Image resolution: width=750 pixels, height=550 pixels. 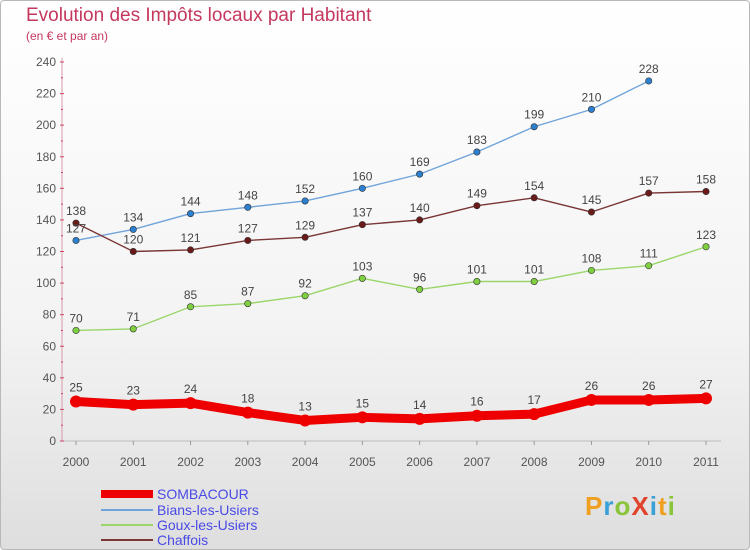 I want to click on data-label: 157, so click(x=649, y=181).